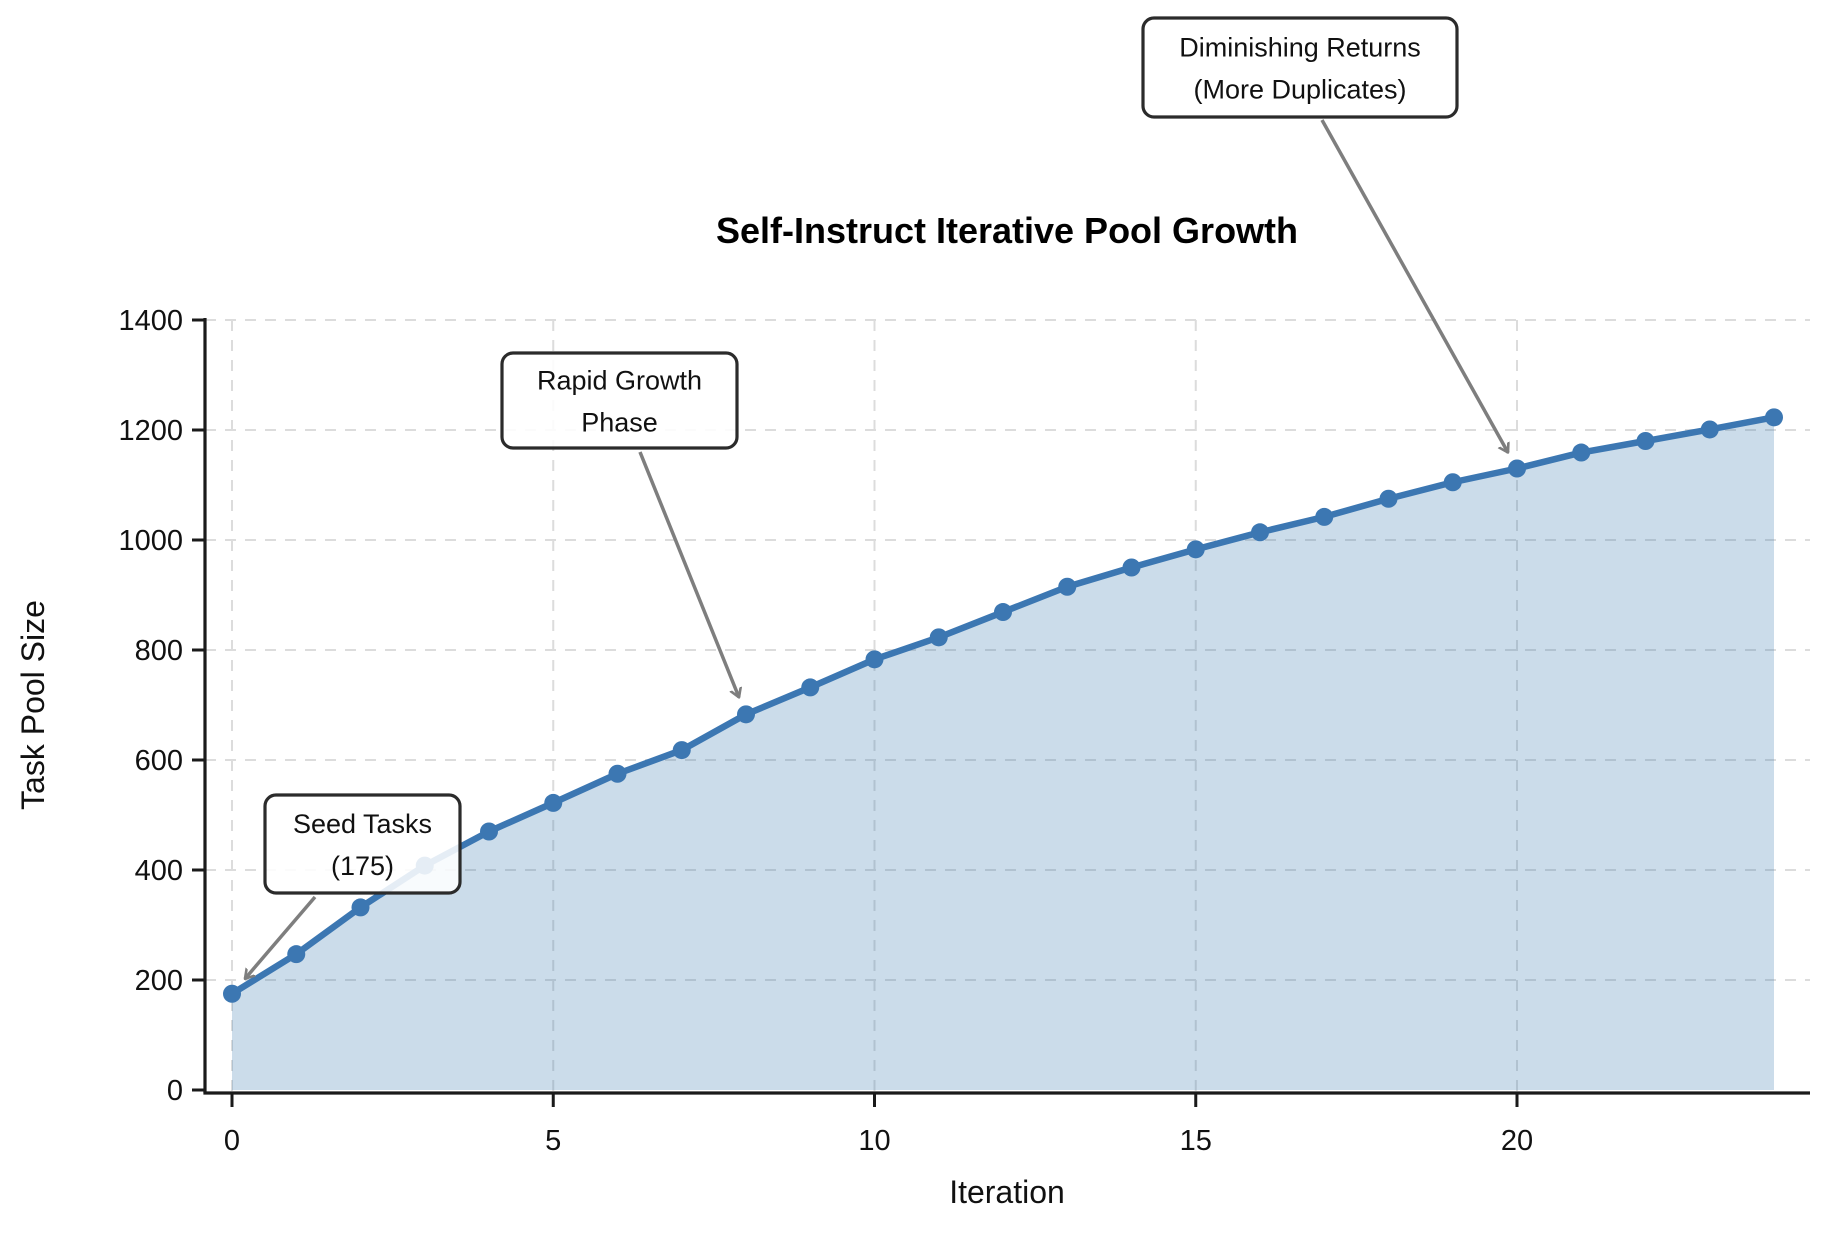  What do you see at coordinates (159, 761) in the screenshot?
I see `y-tick-label: 600` at bounding box center [159, 761].